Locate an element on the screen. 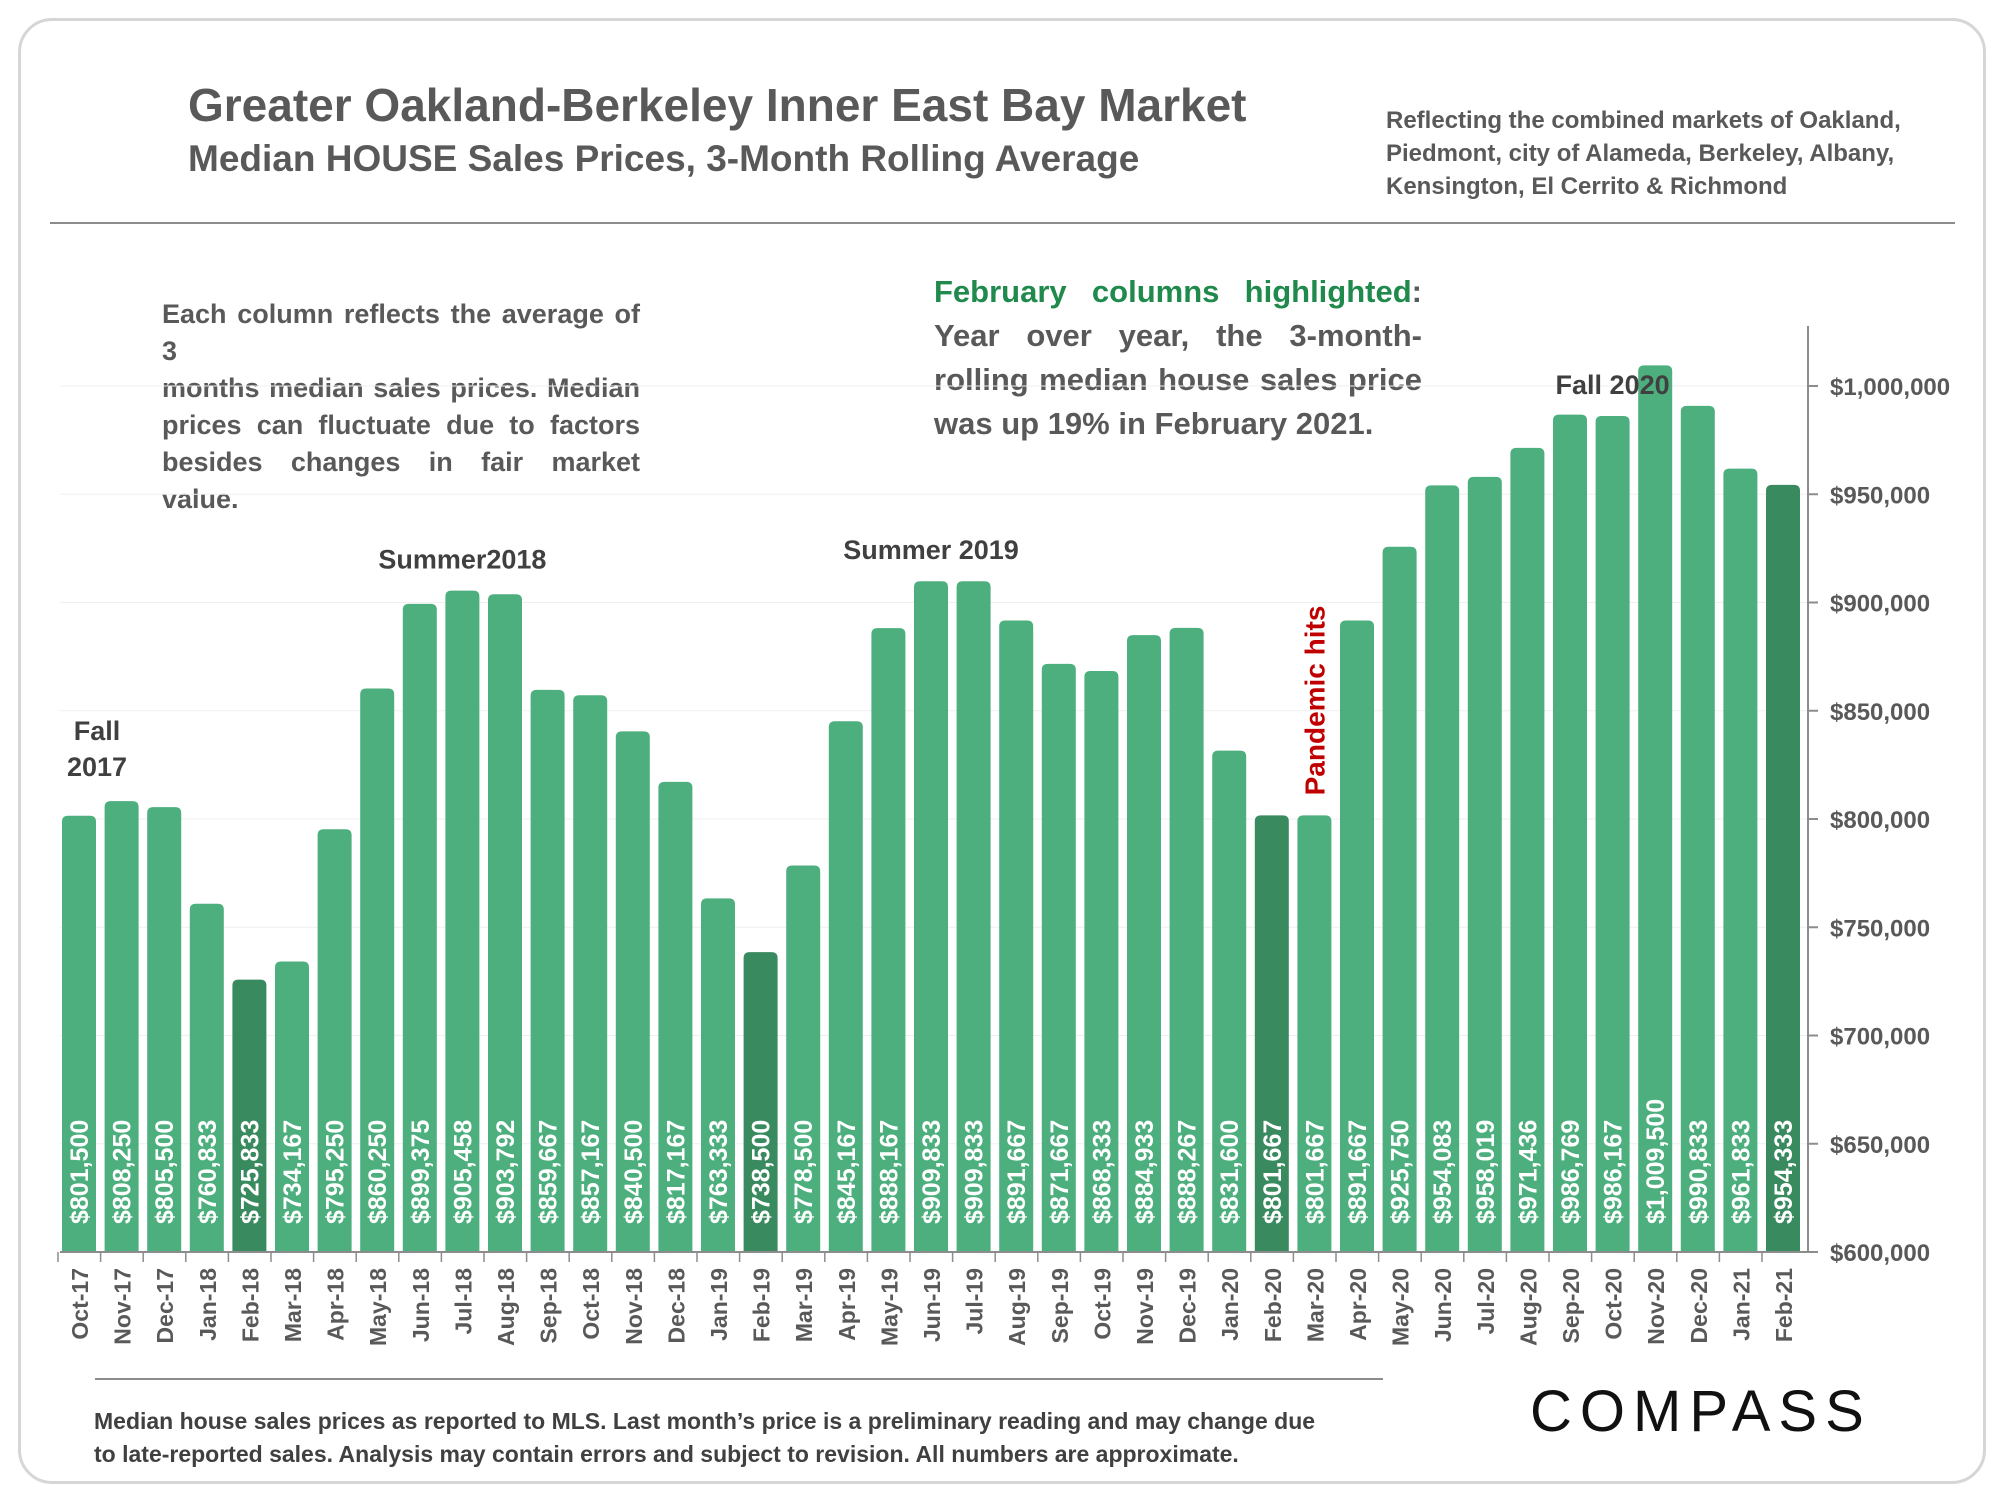 The height and width of the screenshot is (1500, 2000). bar-value-label: $990,833 is located at coordinates (1699, 1172).